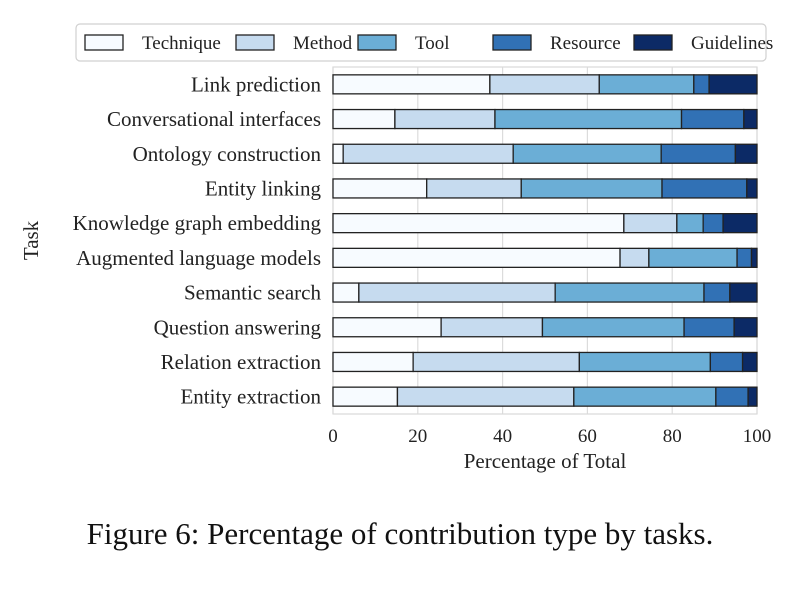 This screenshot has width=800, height=596. What do you see at coordinates (263, 188) in the screenshot?
I see `y-tick-label: Entity linking` at bounding box center [263, 188].